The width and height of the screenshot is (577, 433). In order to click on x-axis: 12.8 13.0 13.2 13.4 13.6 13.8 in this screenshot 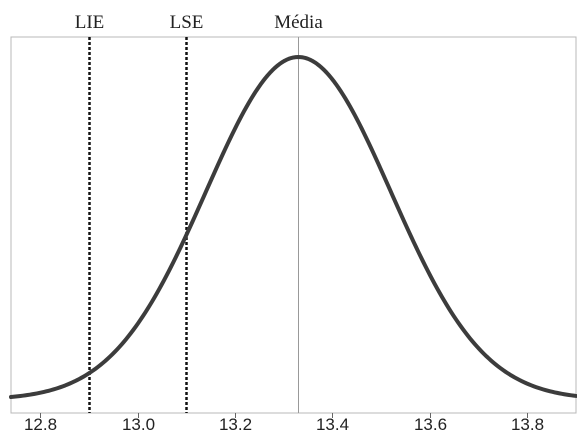, I will do `click(284, 423)`.